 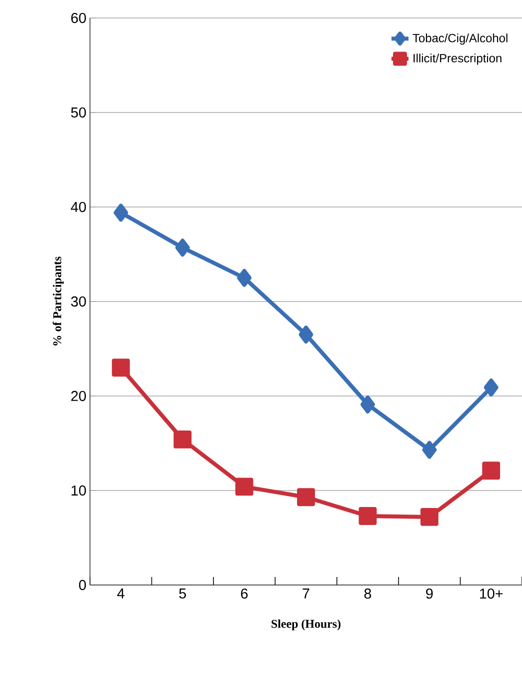 I want to click on x-tick-label: 6, so click(x=244, y=593).